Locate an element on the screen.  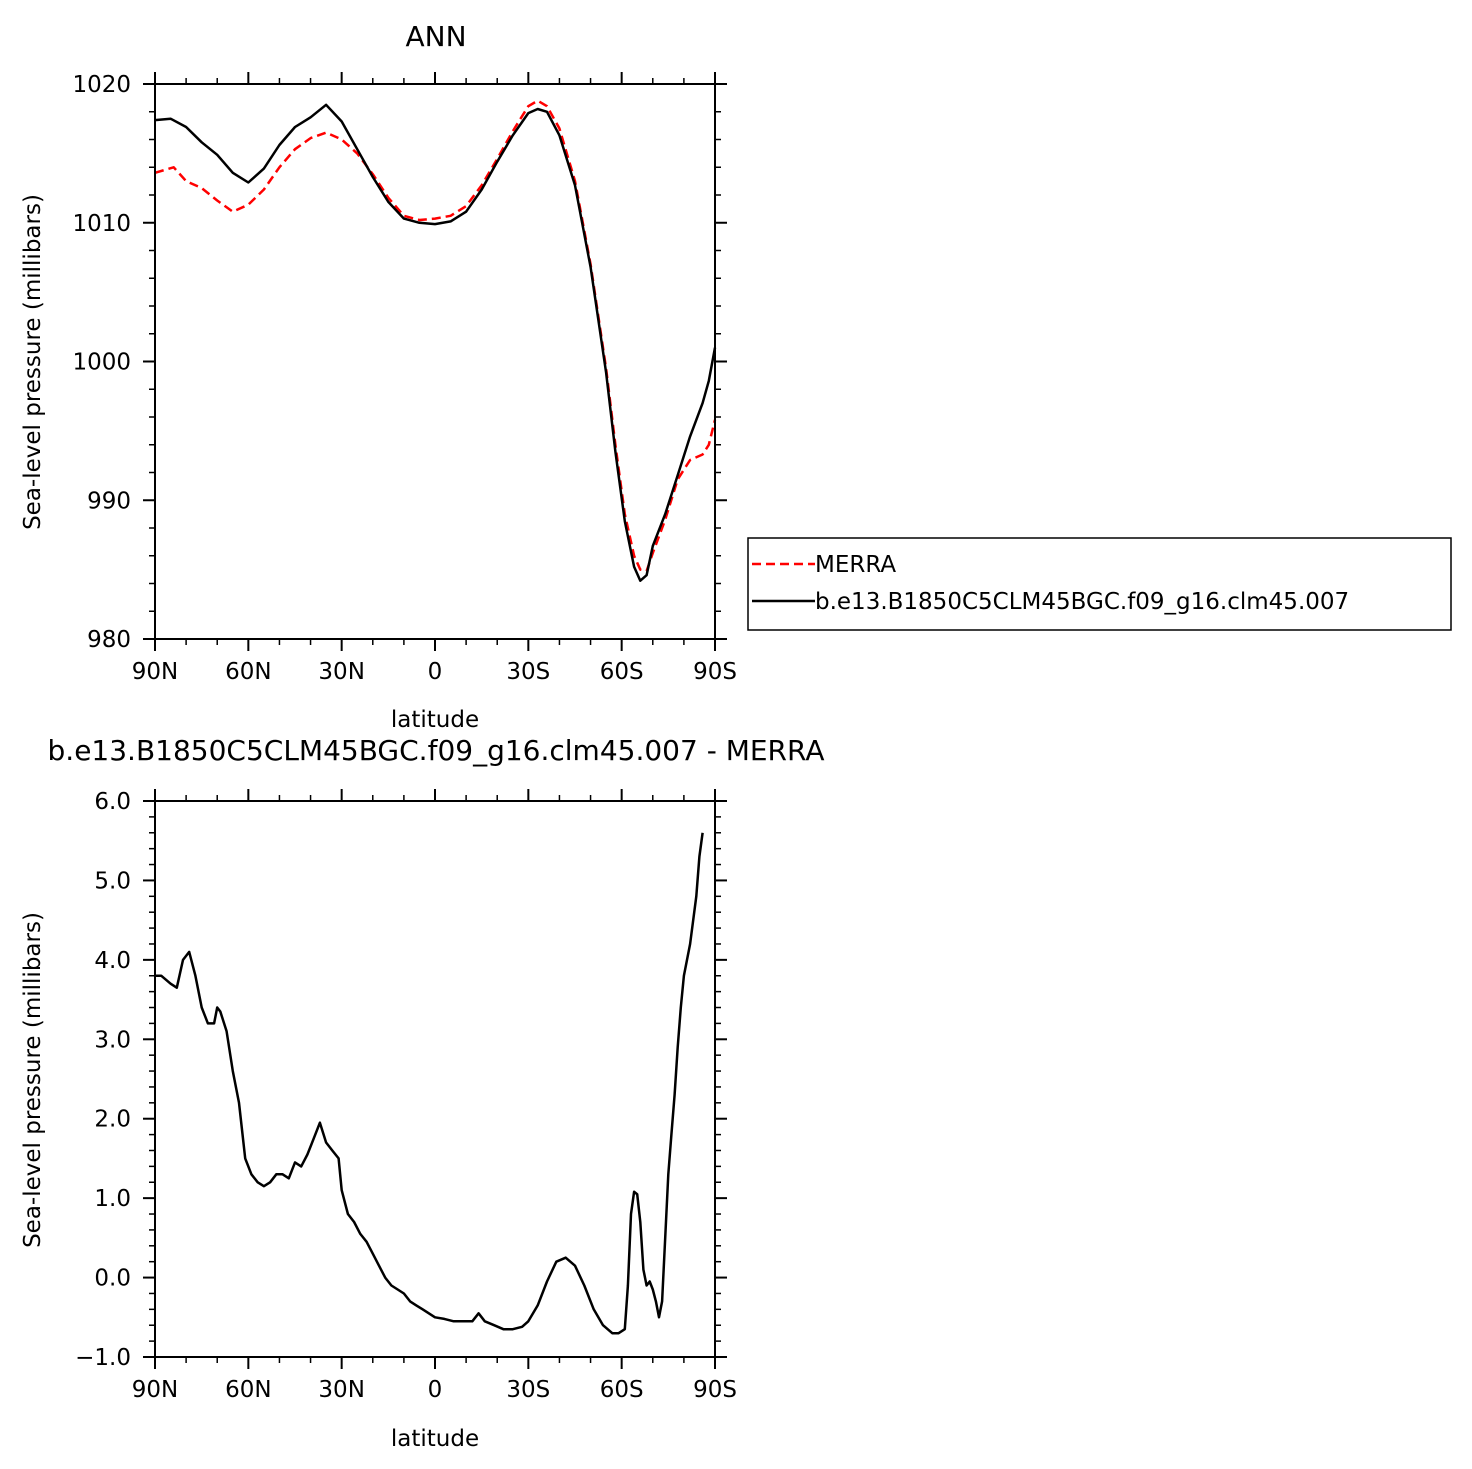
top-x-tick-label: 60S is located at coordinates (622, 672).